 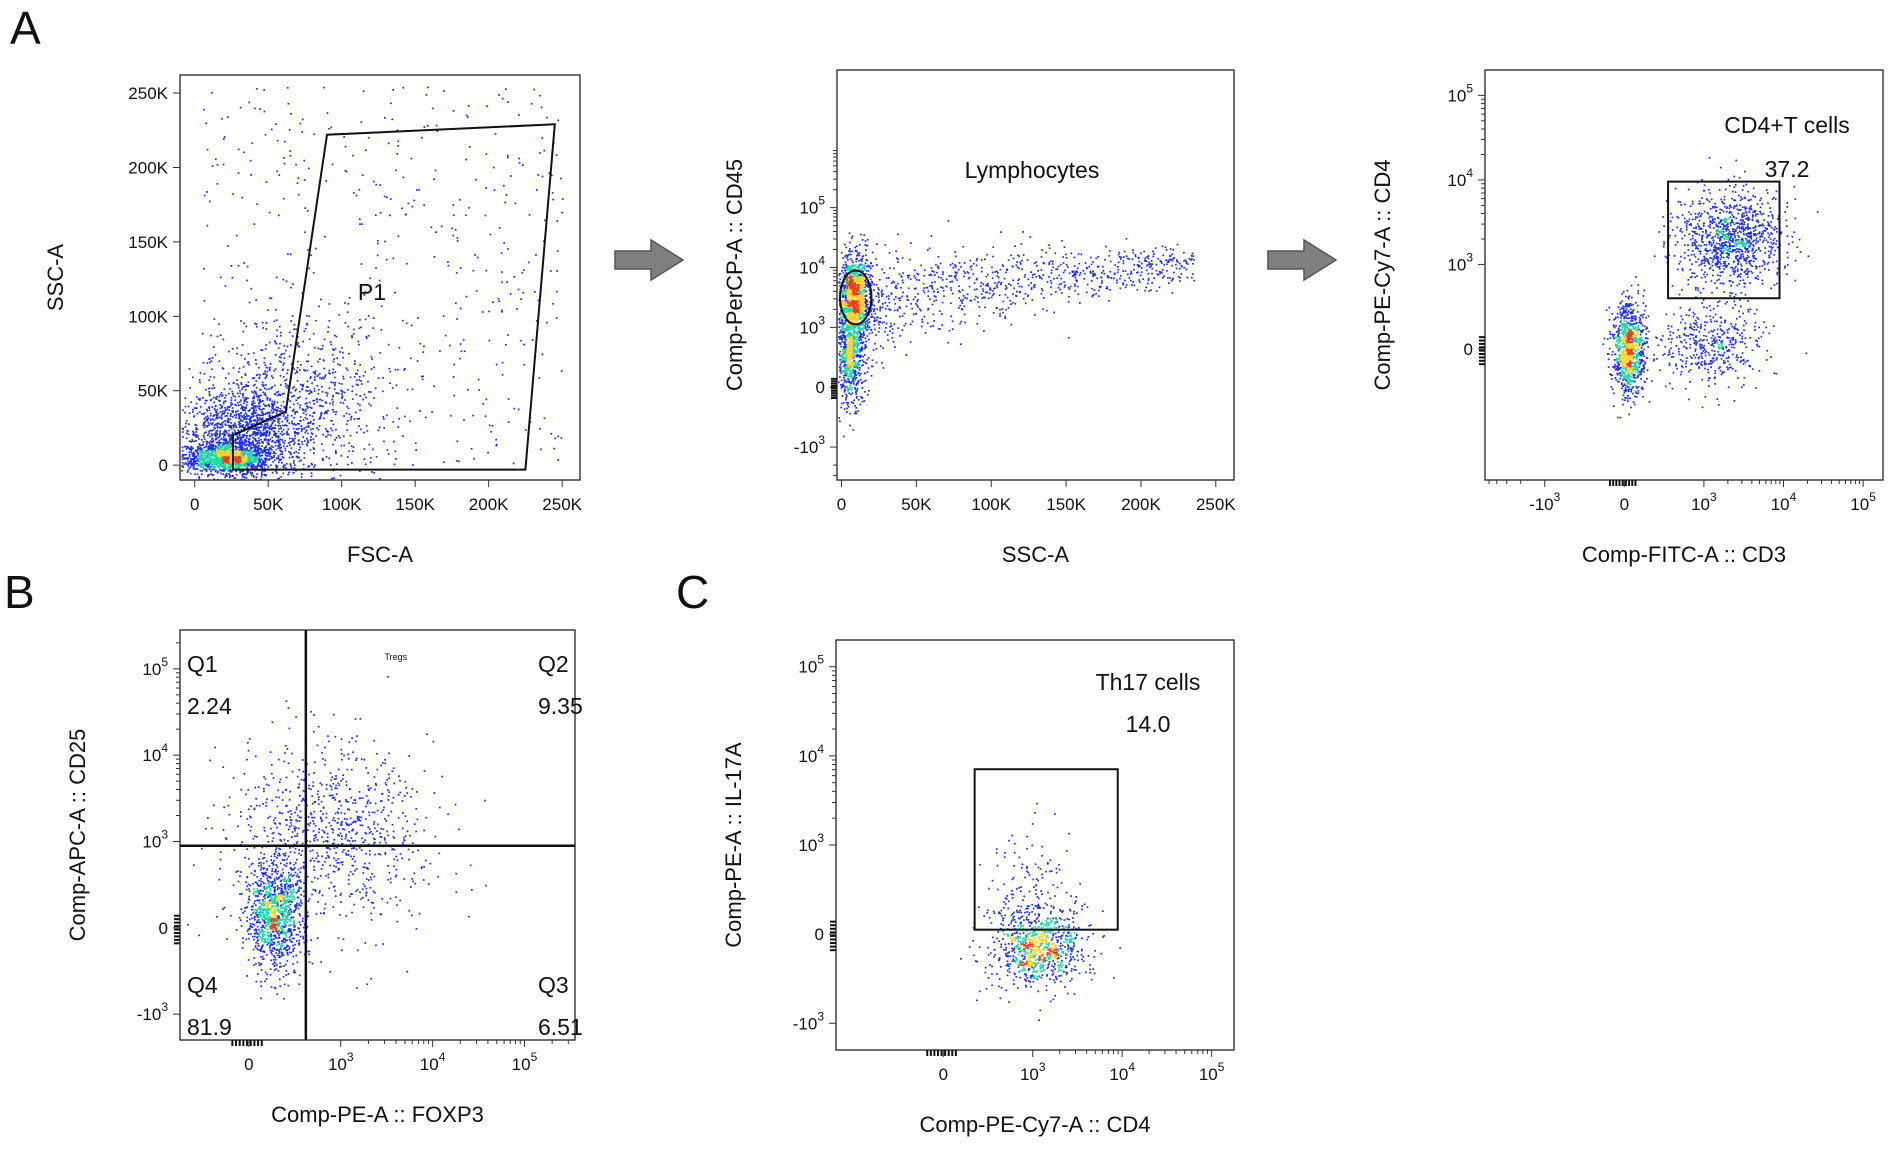 What do you see at coordinates (415, 504) in the screenshot?
I see `tick-label: 150K` at bounding box center [415, 504].